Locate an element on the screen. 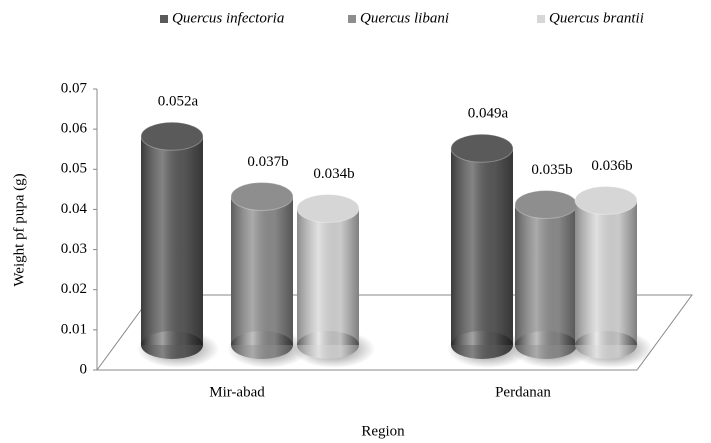 This screenshot has height=443, width=711. y-tick-label: 0 is located at coordinates (84, 369).